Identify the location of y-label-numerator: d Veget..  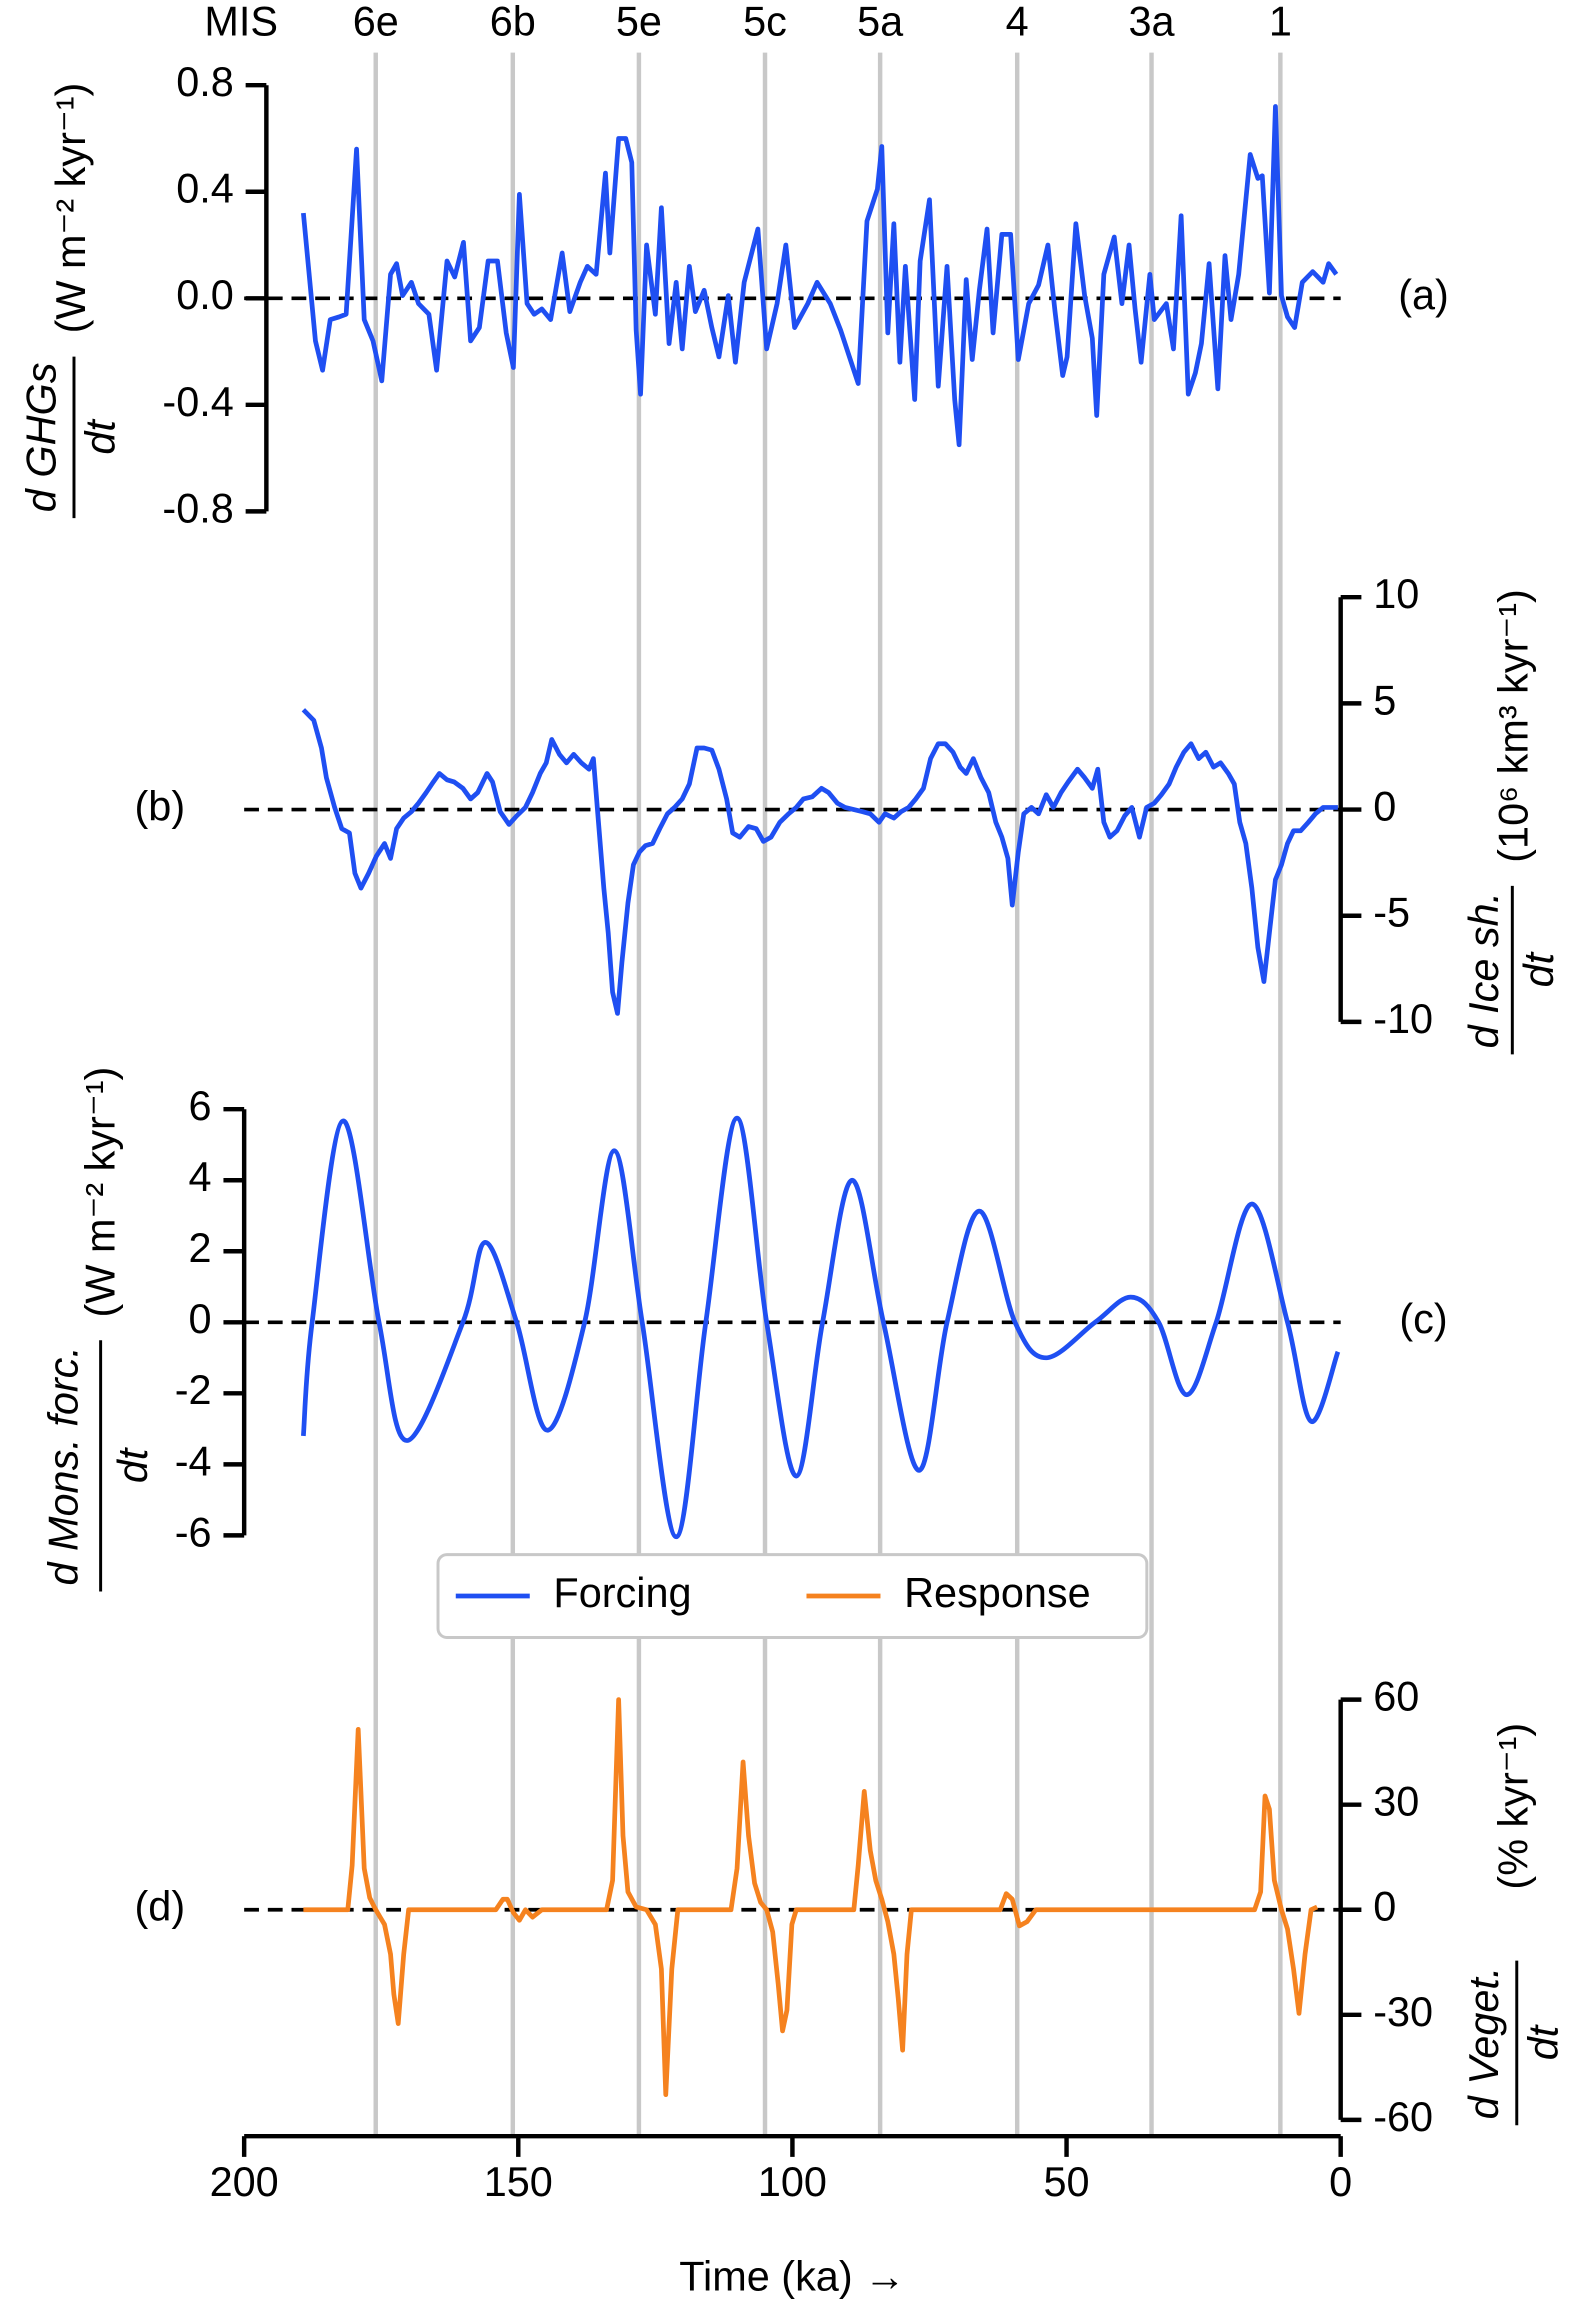
(1483, 2043).